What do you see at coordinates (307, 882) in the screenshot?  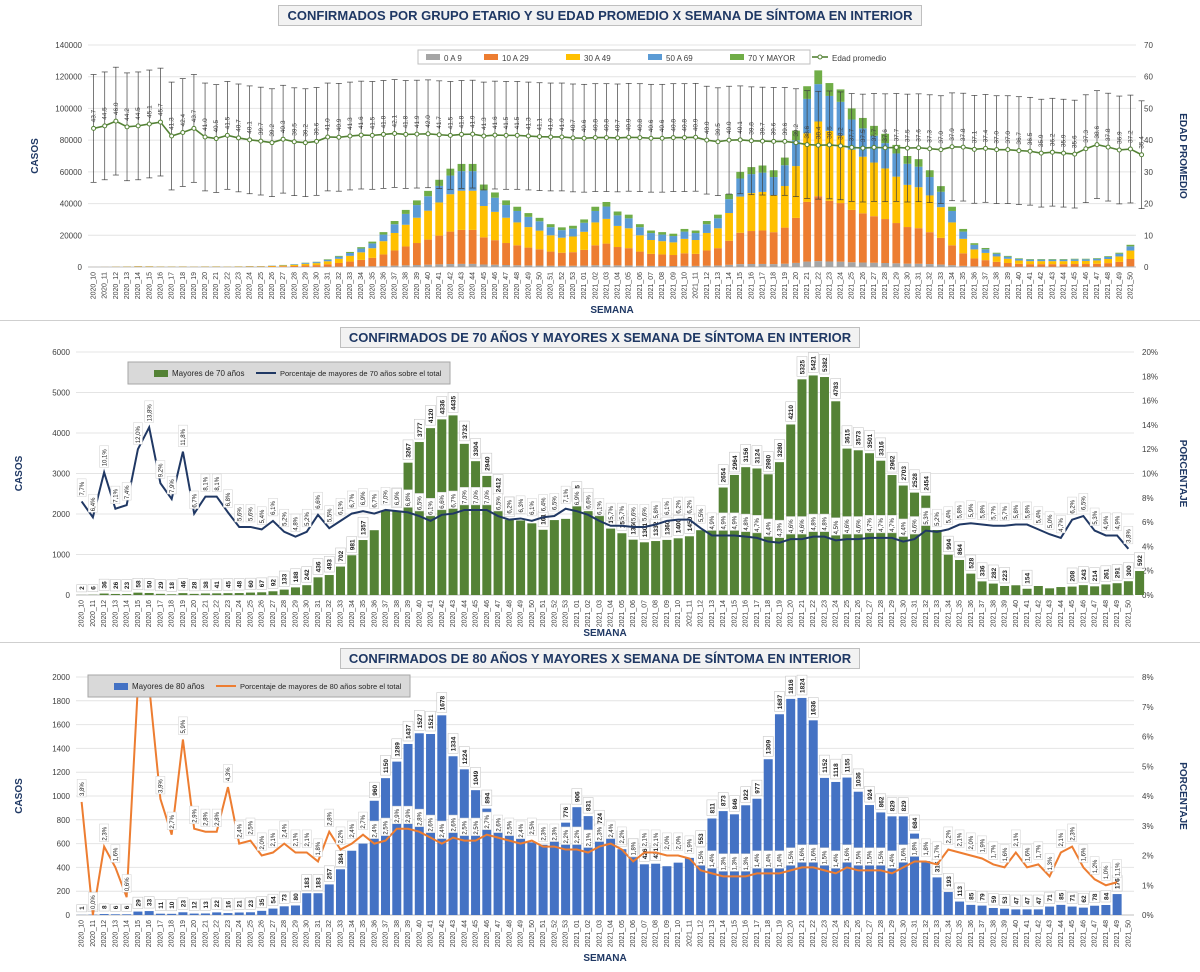 I see `bar-value-label: 183` at bounding box center [307, 882].